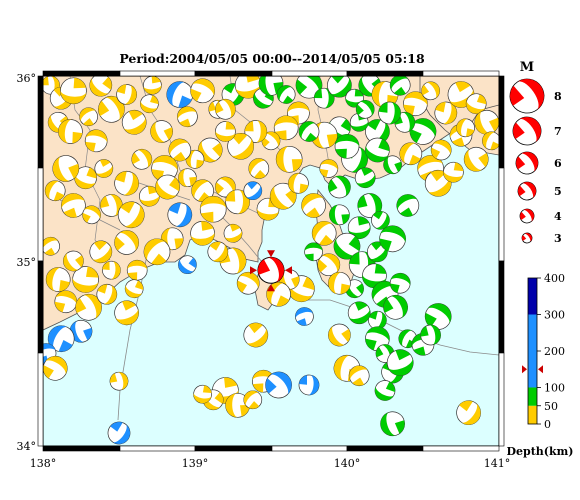 Image resolution: width=580 pixels, height=500 pixels. Describe the element at coordinates (540, 451) in the screenshot. I see `depth-legend-title: Depth(km)` at that location.